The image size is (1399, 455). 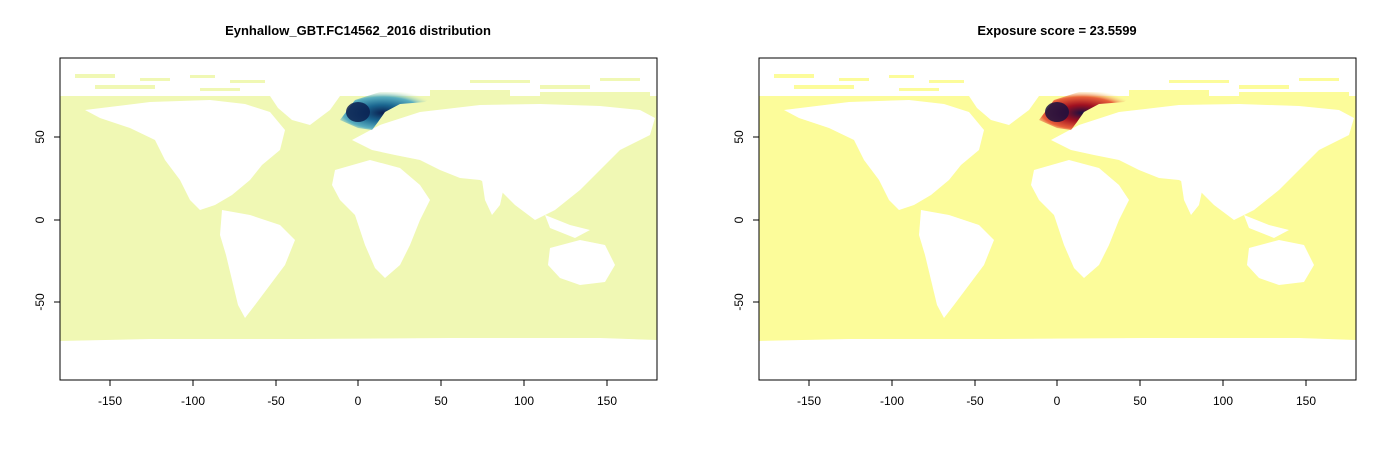 I want to click on x-tick-labels-2: -150 -100 -50 0 50 100 150, so click(x=1056, y=401).